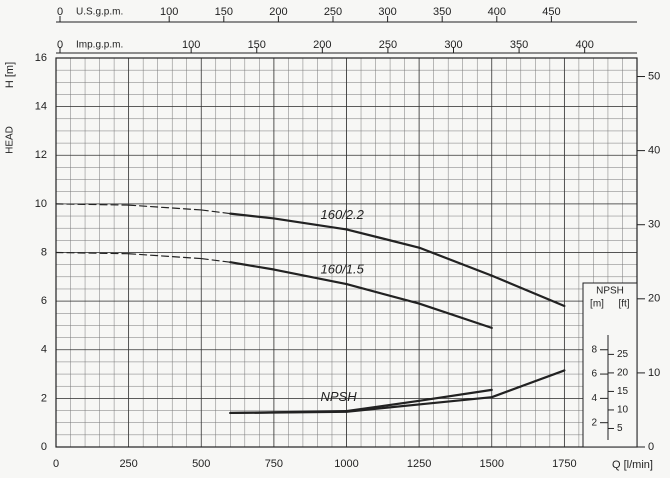 The height and width of the screenshot is (478, 670). Describe the element at coordinates (623, 304) in the screenshot. I see `npsh-ft-label: [ft]` at that location.